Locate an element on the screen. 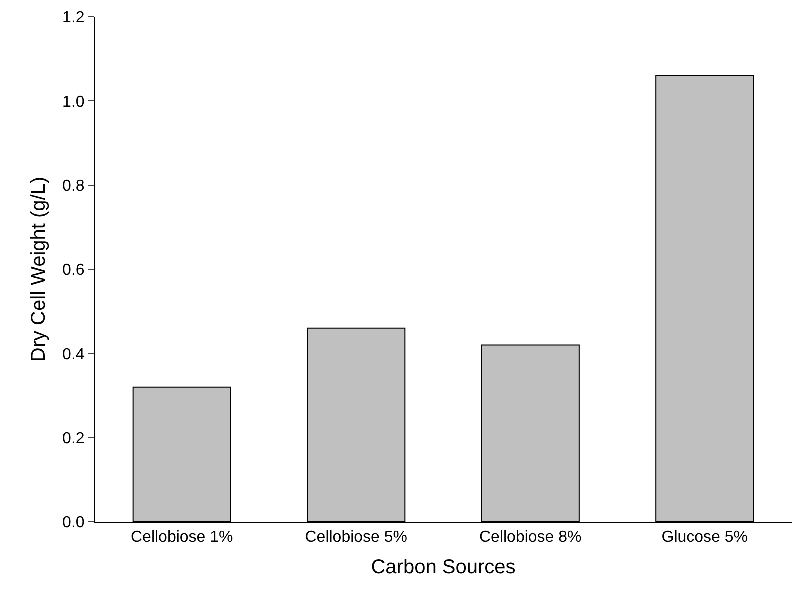  y-tick-label: 0.0 is located at coordinates (73, 523).